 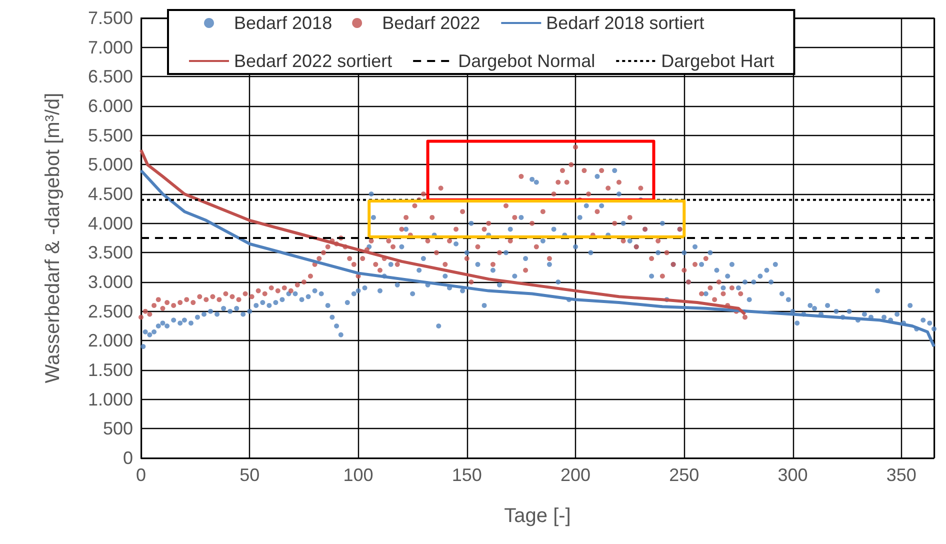 What do you see at coordinates (110, 252) in the screenshot?
I see `y-tick-label: 3.500` at bounding box center [110, 252].